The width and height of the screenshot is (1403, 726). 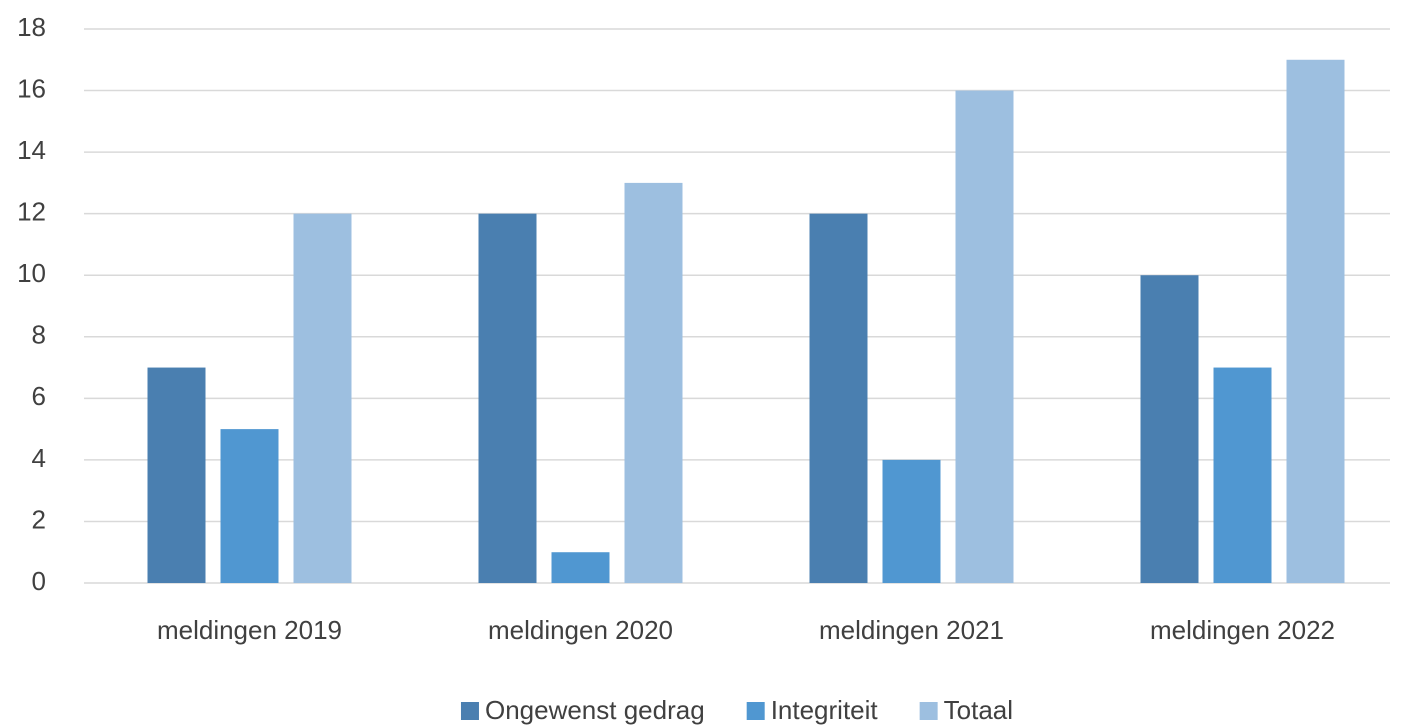 I want to click on y-tick-label: 18, so click(x=31, y=27).